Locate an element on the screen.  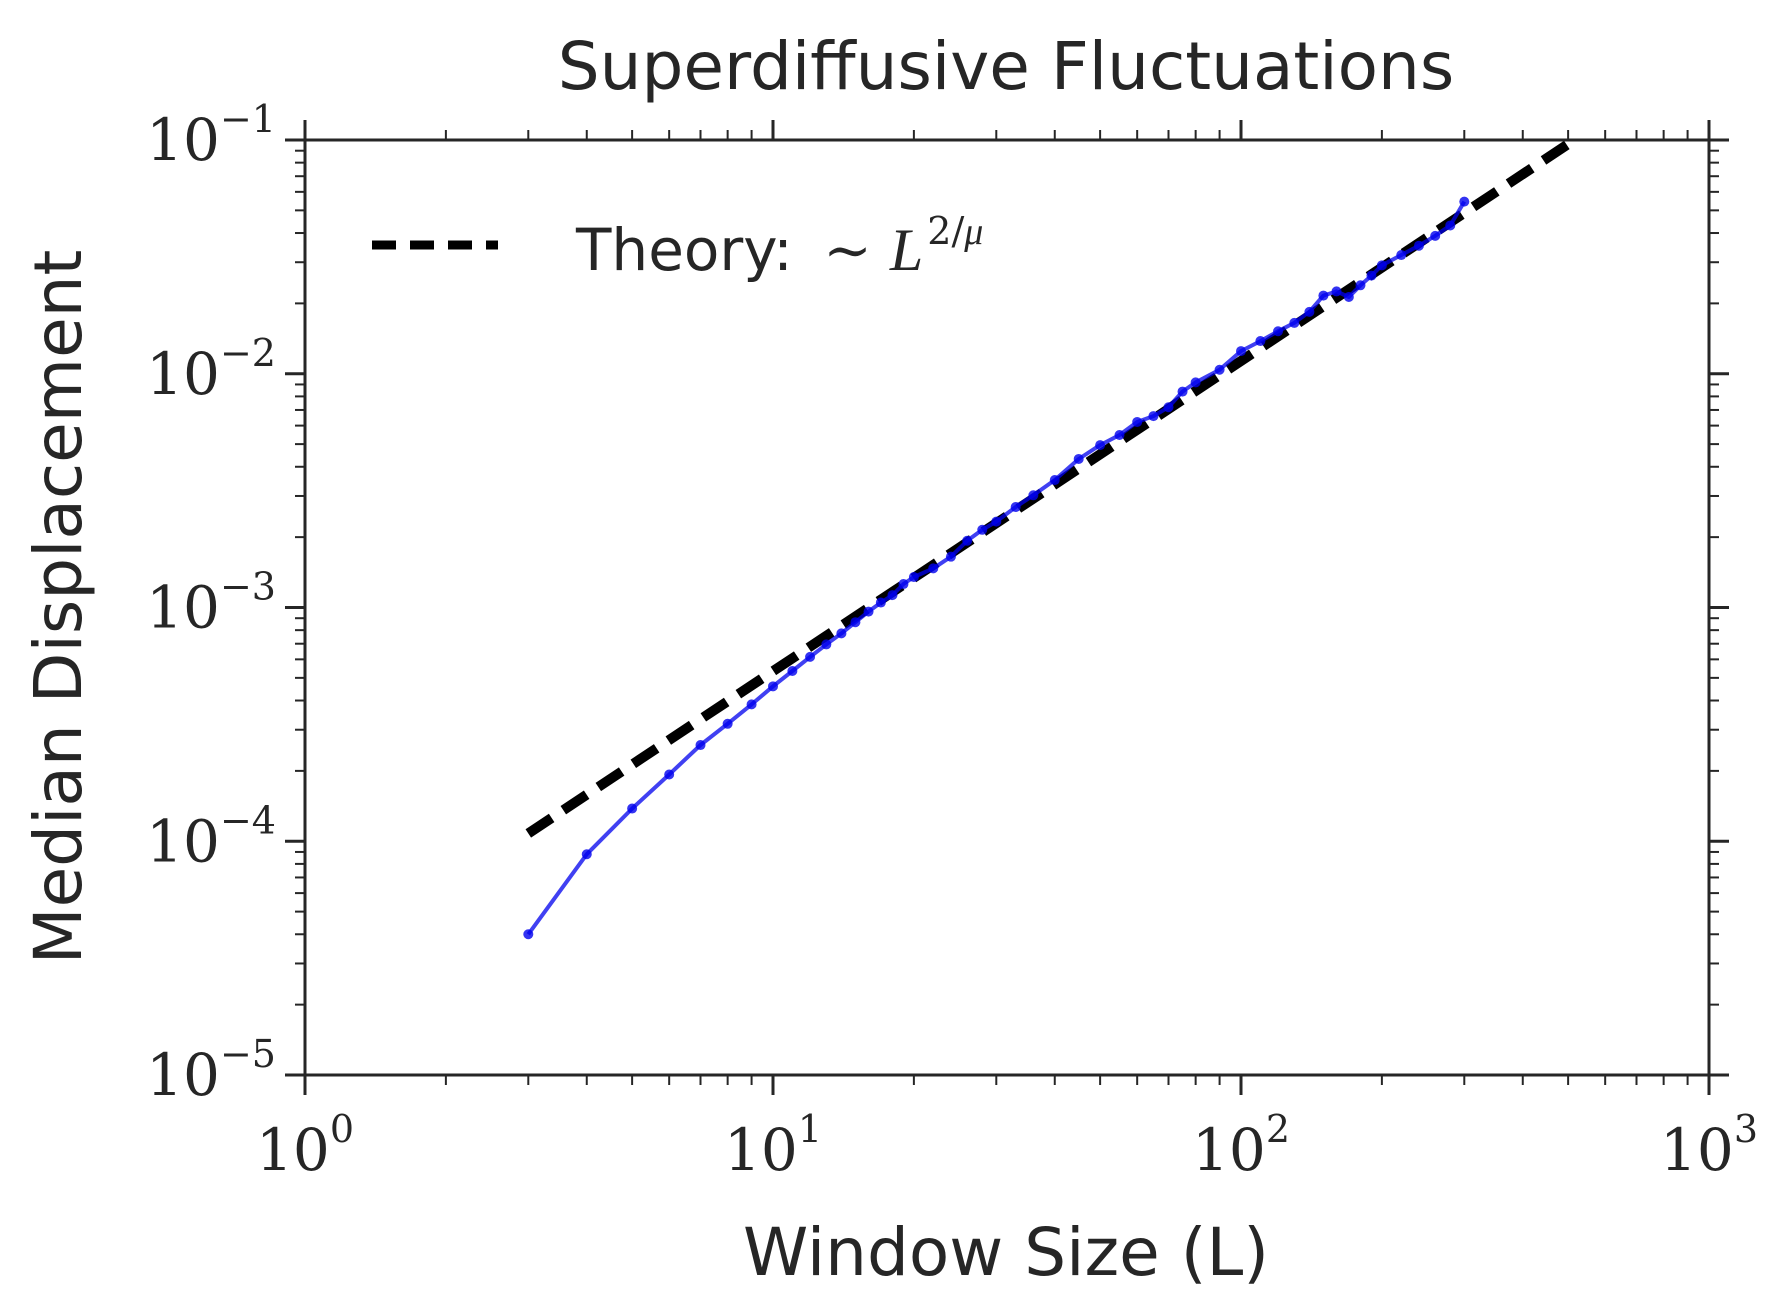
y-tick-label: 10⁻² is located at coordinates (211, 369).